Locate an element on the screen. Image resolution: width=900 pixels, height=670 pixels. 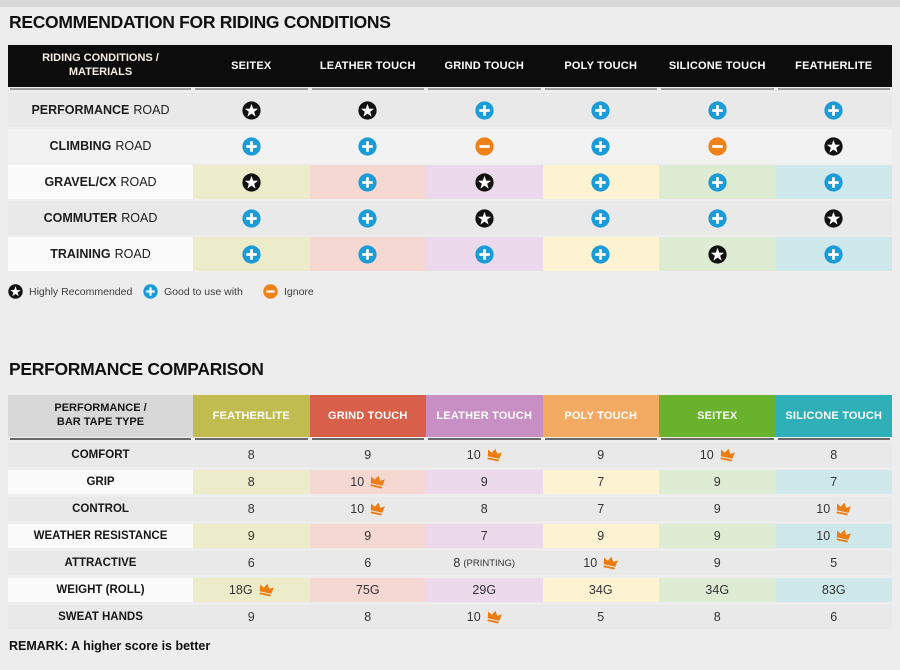
cell-value: 5 is located at coordinates (834, 563).